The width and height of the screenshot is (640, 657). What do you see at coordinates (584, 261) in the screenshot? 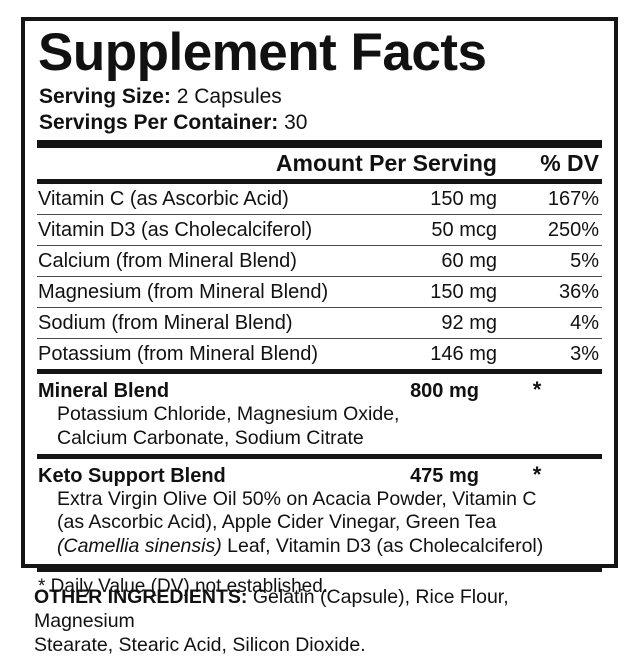
I see `nutrient-dv: 5%` at bounding box center [584, 261].